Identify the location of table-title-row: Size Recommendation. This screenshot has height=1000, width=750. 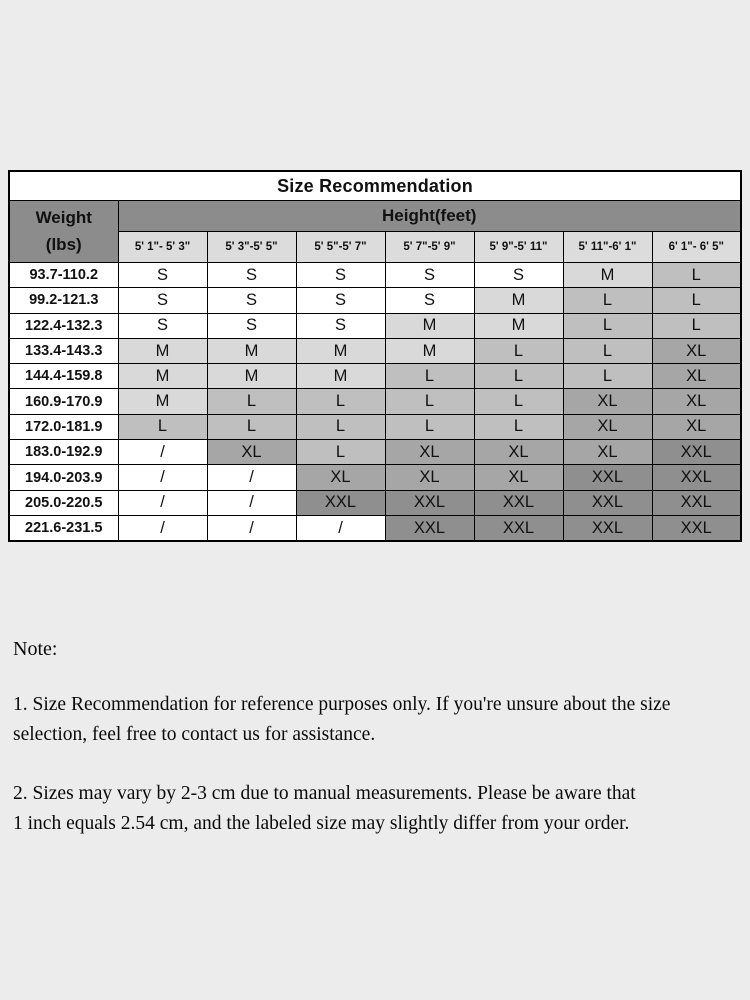
(375, 185).